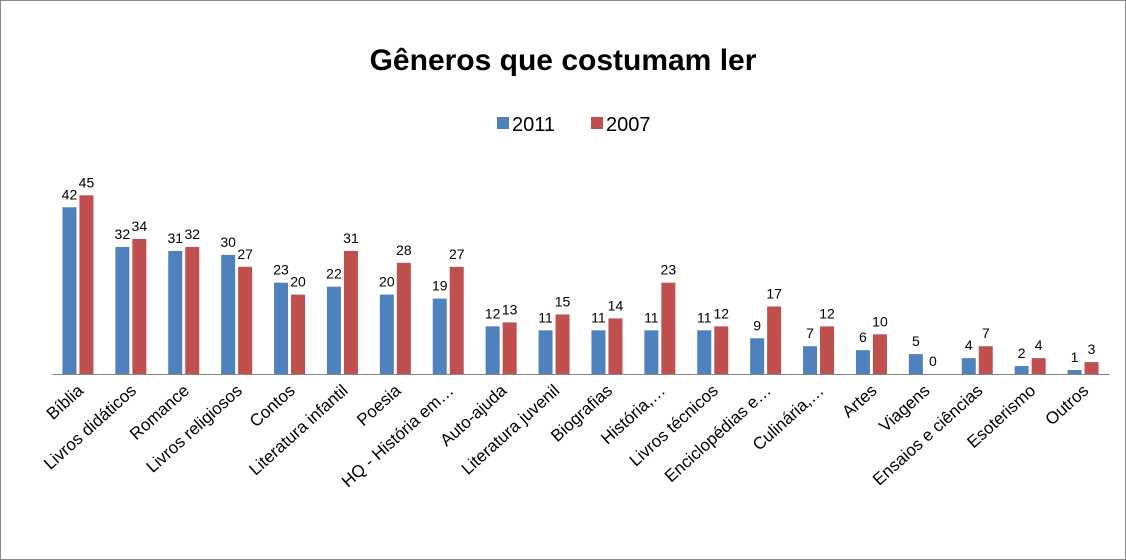  Describe the element at coordinates (1075, 357) in the screenshot. I see `data-label: 1` at that location.